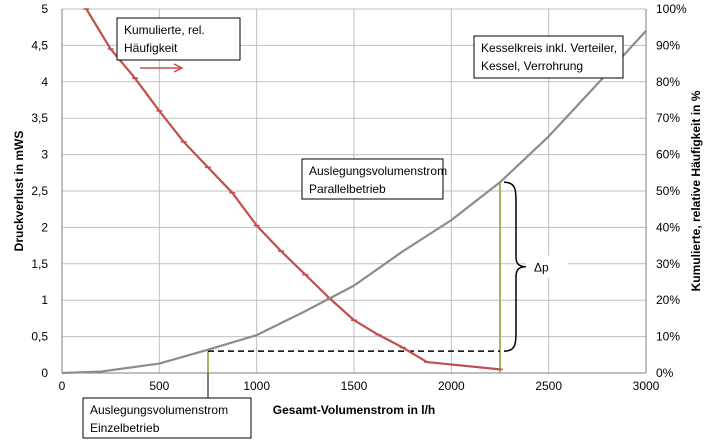  Describe the element at coordinates (62, 386) in the screenshot. I see `x-tick-label: 0` at that location.